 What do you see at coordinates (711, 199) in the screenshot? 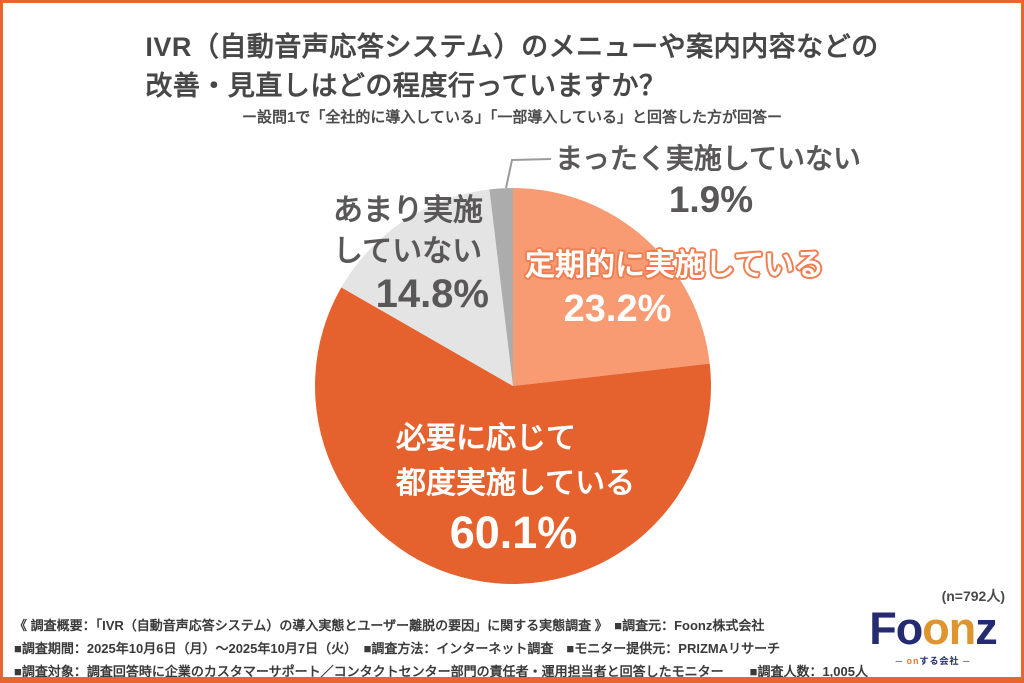
I see `label-mattaku-pct: 1.9%` at bounding box center [711, 199].